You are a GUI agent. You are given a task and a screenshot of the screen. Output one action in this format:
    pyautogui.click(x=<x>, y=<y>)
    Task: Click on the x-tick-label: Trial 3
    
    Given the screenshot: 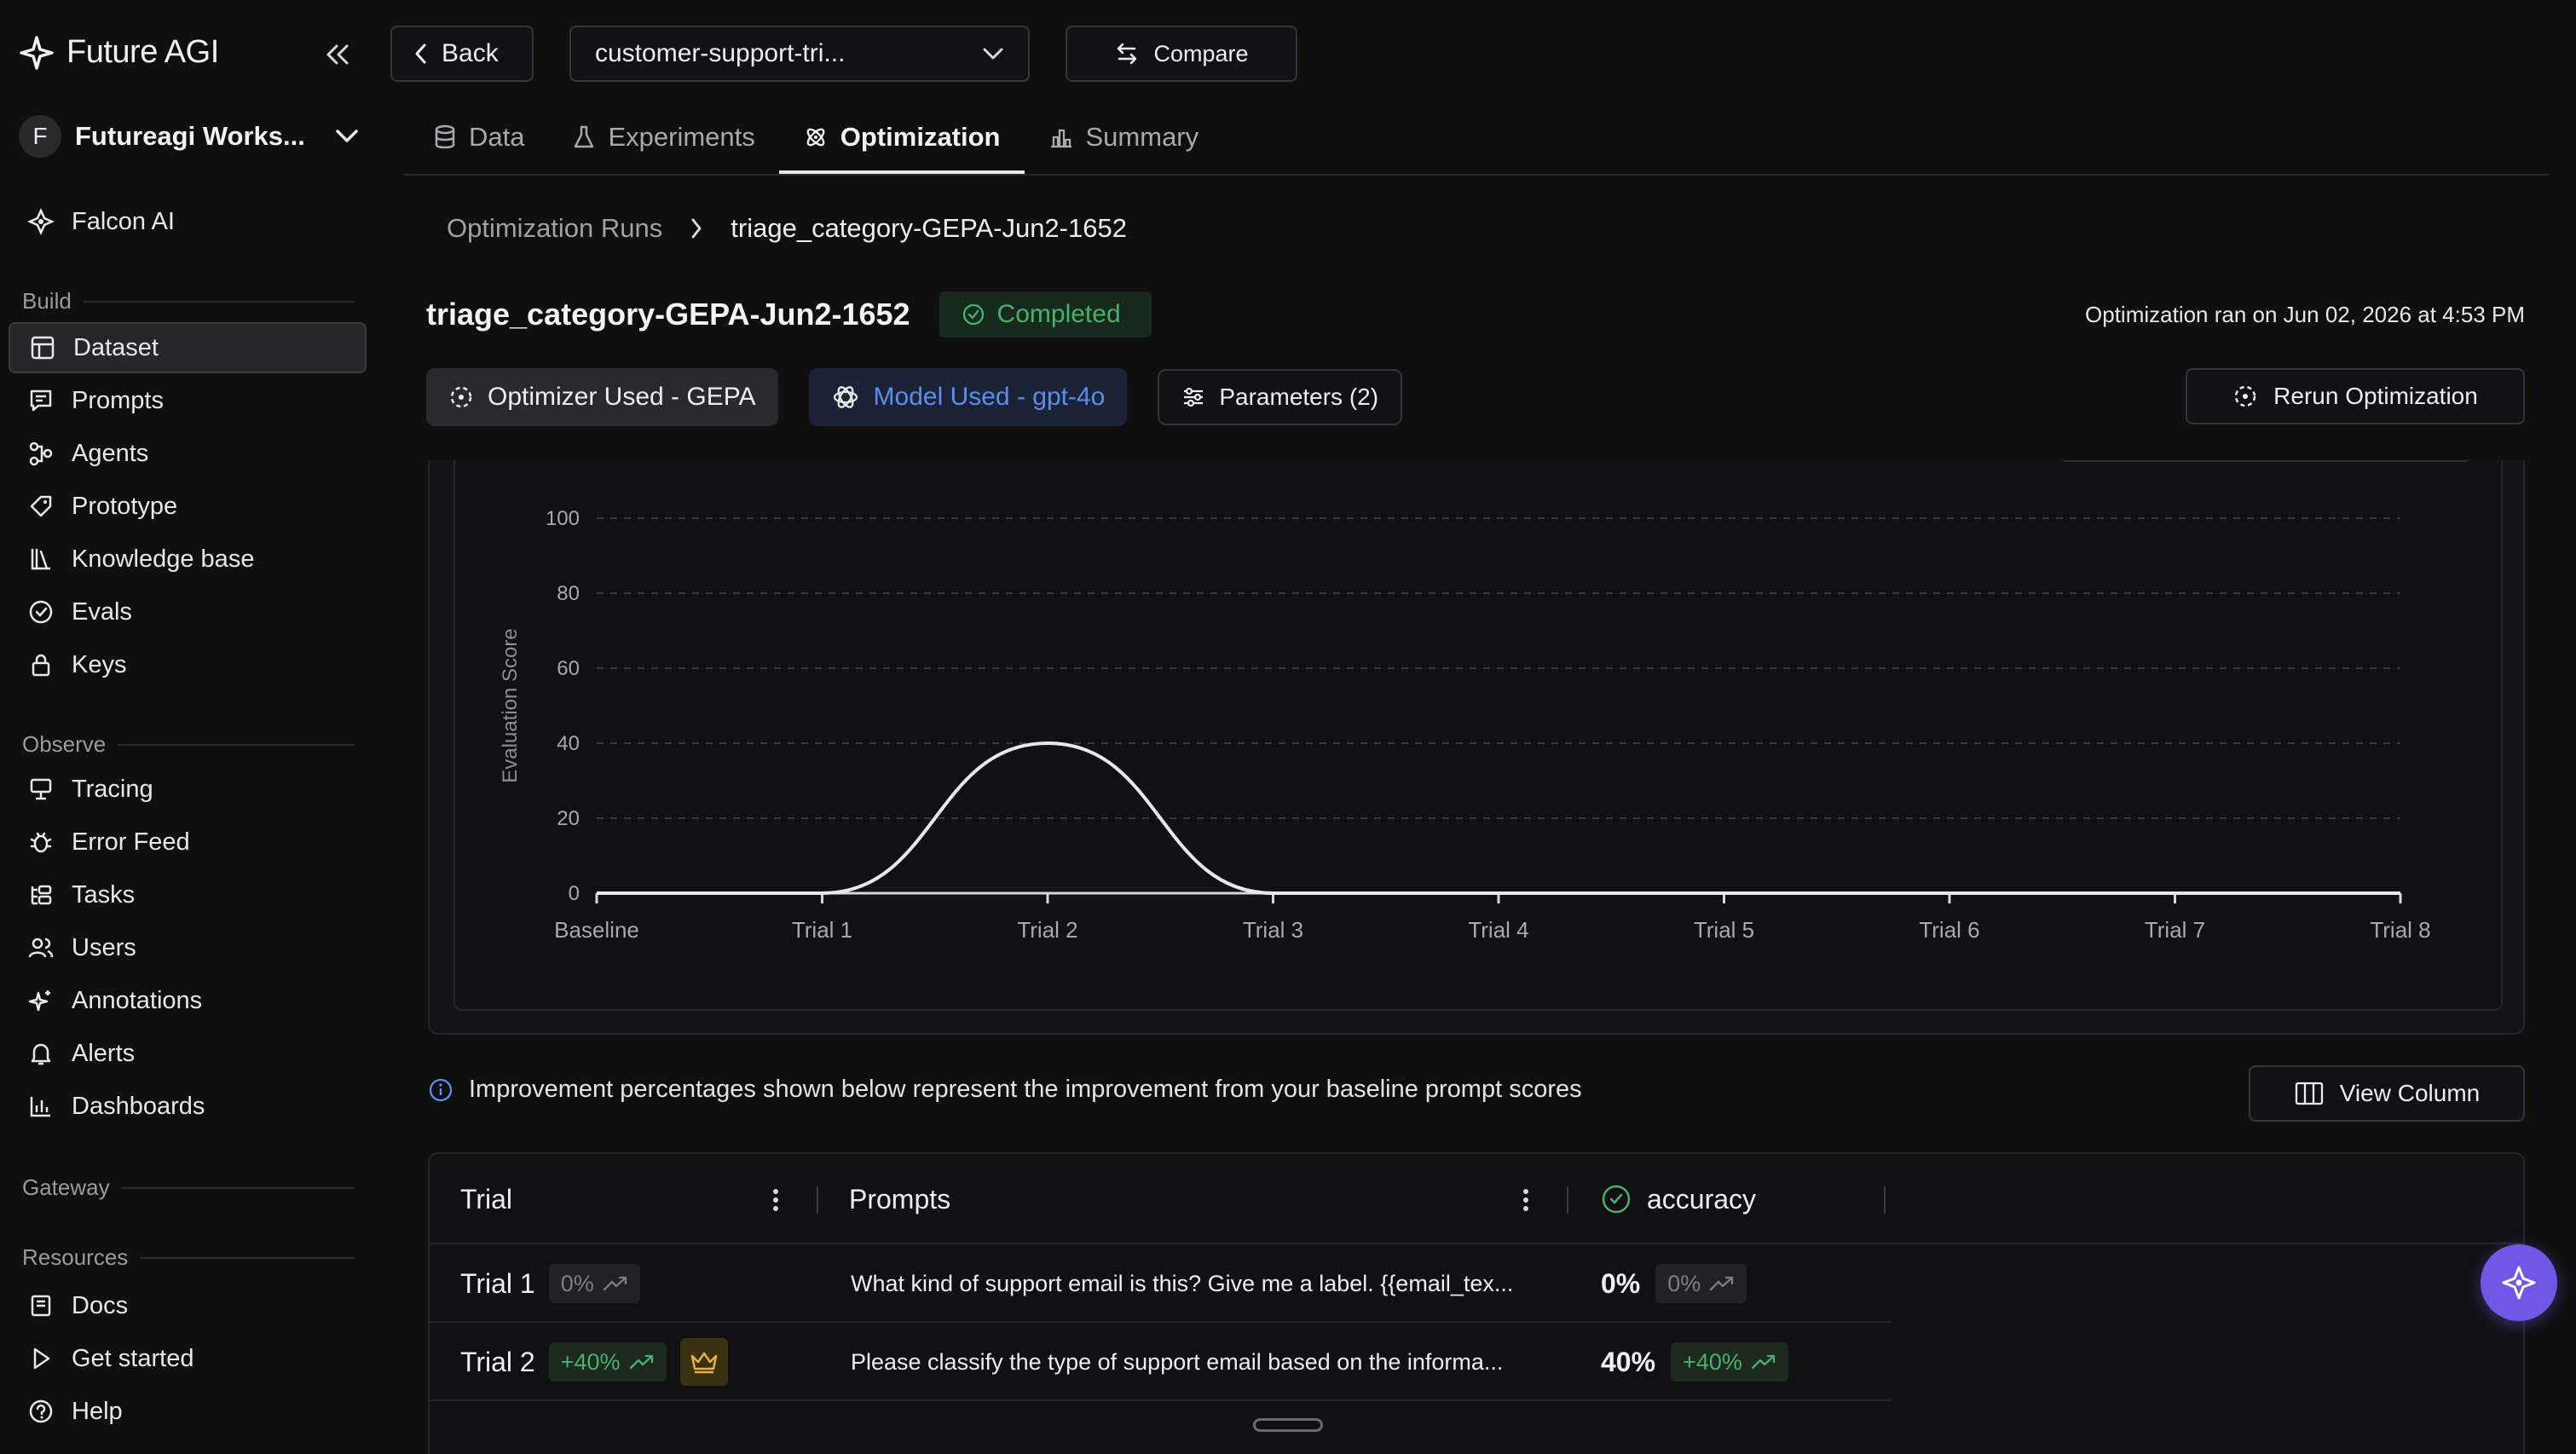 What is the action you would take?
    pyautogui.click(x=1273, y=930)
    